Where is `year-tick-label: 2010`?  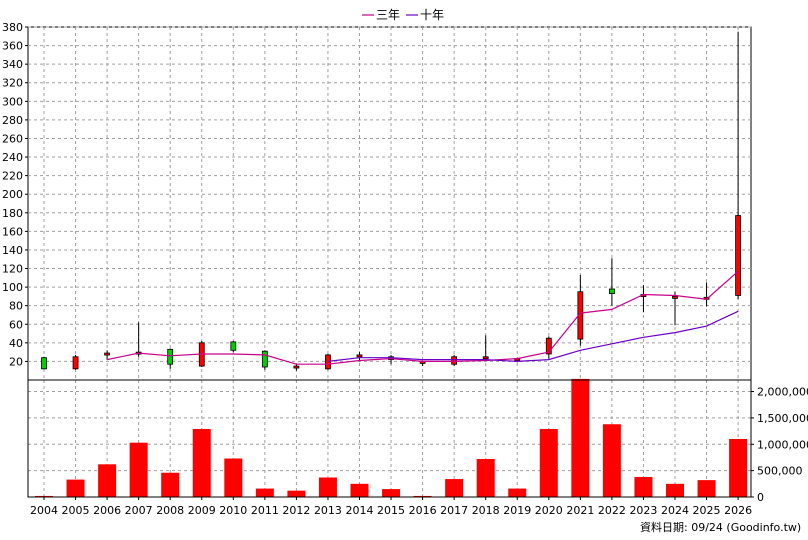
year-tick-label: 2010 is located at coordinates (233, 510).